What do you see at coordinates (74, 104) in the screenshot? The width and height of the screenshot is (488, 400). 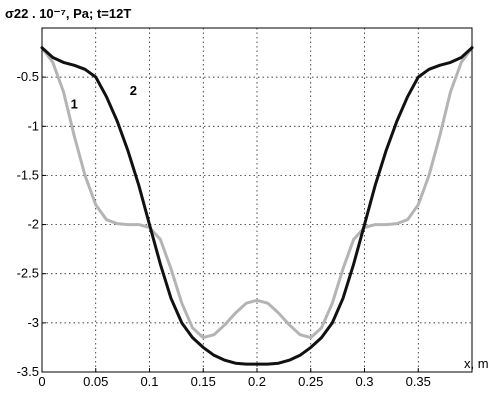 I see `series-annotation-label: 1` at bounding box center [74, 104].